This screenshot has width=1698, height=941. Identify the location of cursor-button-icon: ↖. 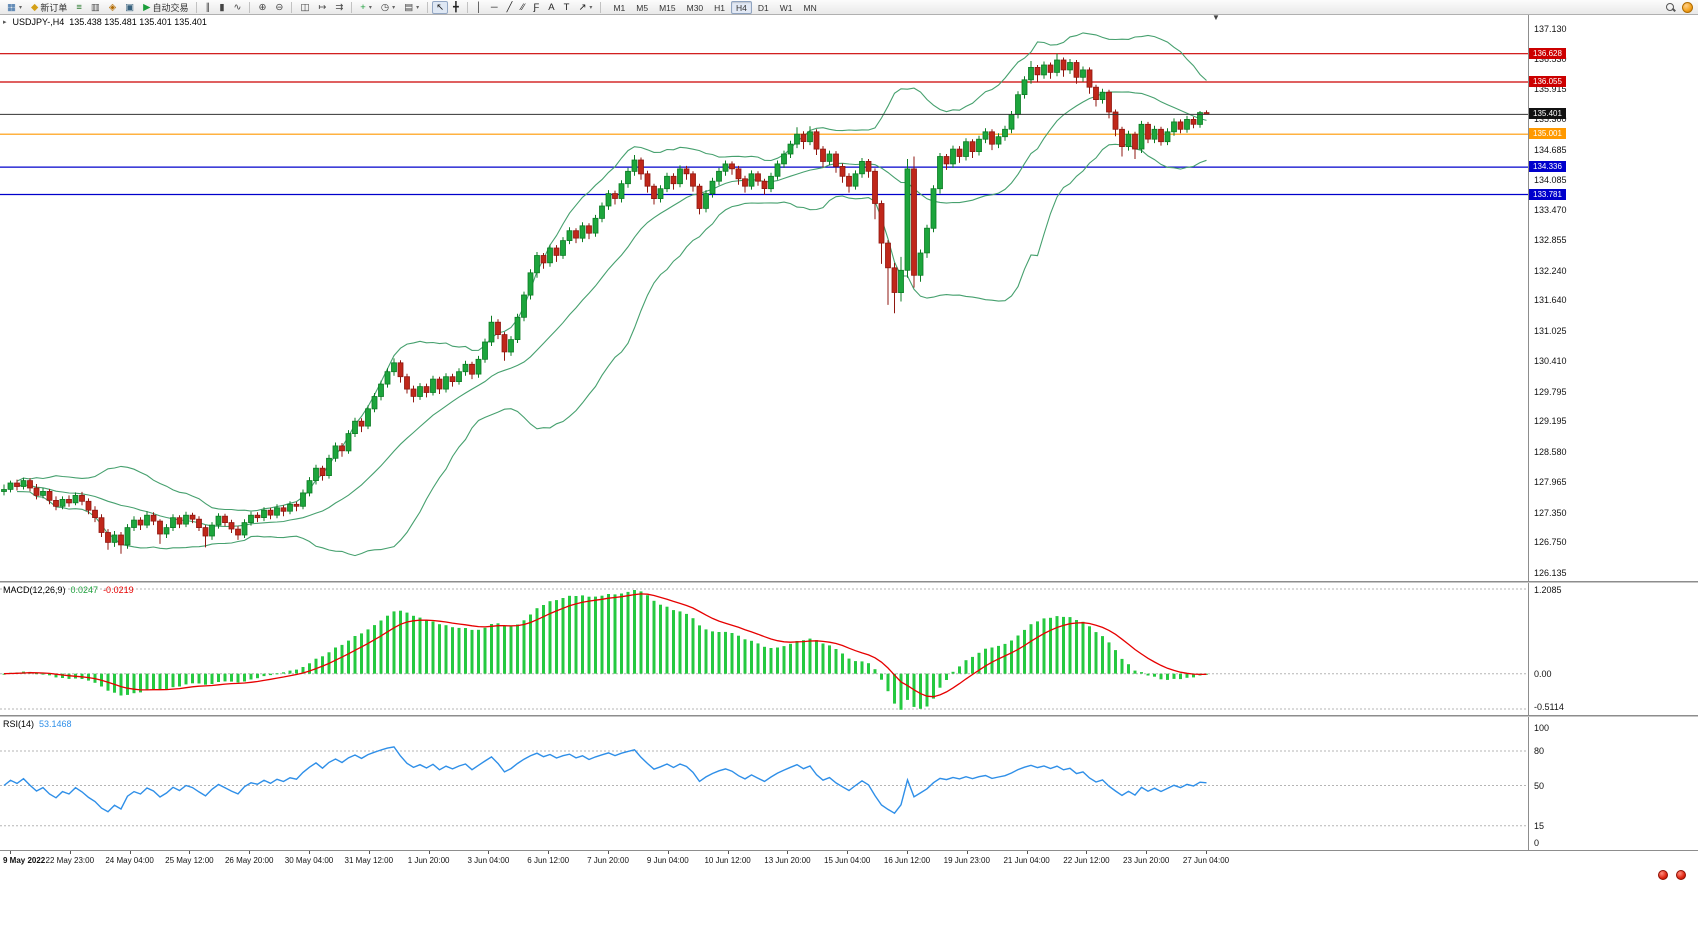
(440, 7).